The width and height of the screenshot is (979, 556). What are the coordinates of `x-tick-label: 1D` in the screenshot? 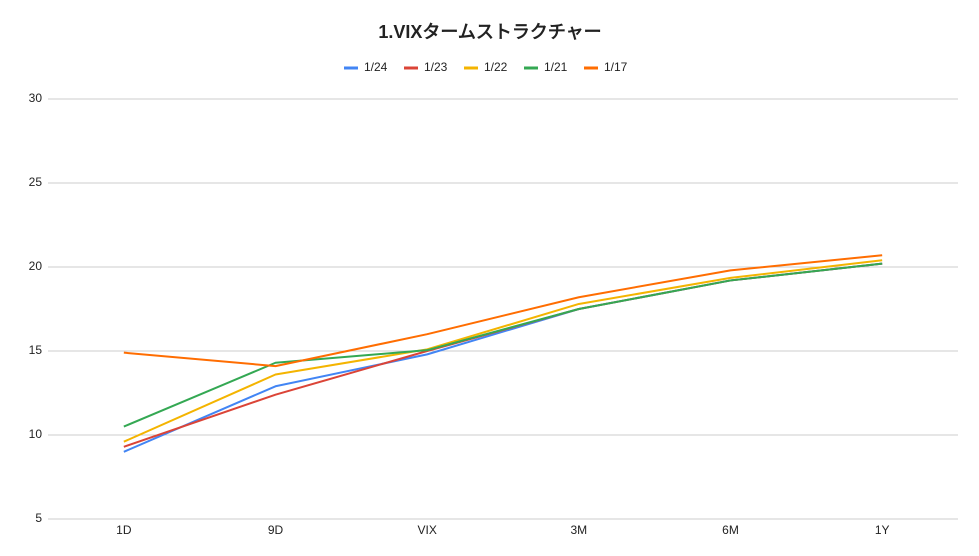 It's located at (124, 530).